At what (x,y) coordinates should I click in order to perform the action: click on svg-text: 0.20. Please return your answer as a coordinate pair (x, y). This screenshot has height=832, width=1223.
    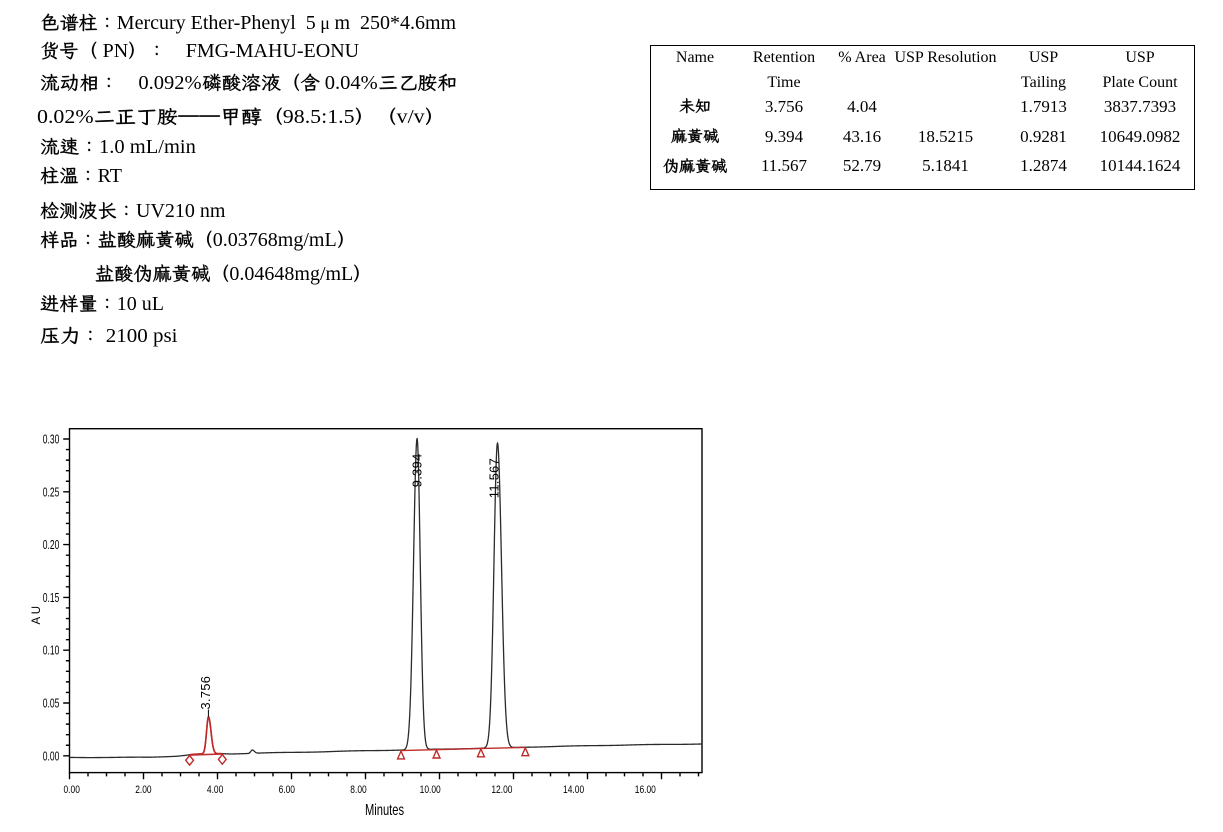
    Looking at the image, I should click on (51, 545).